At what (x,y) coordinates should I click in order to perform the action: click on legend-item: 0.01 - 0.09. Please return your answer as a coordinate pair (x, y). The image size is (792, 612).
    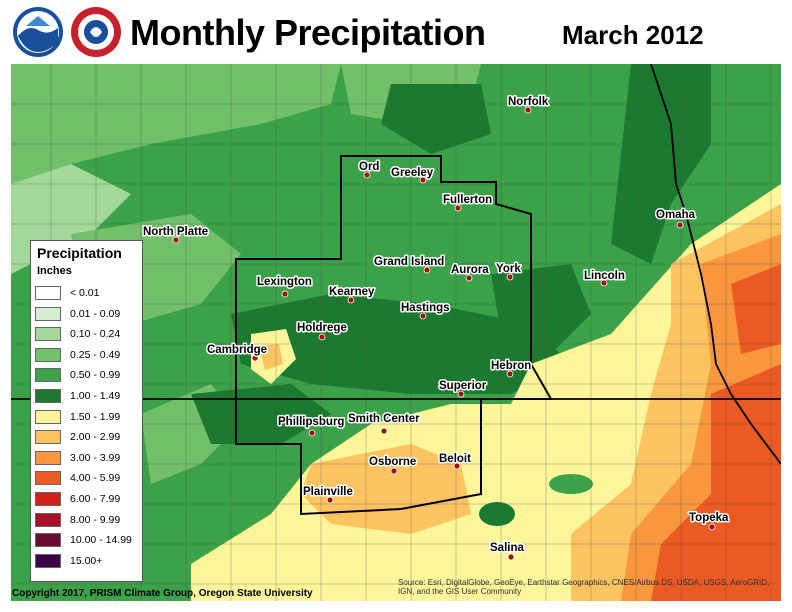
    Looking at the image, I should click on (87, 314).